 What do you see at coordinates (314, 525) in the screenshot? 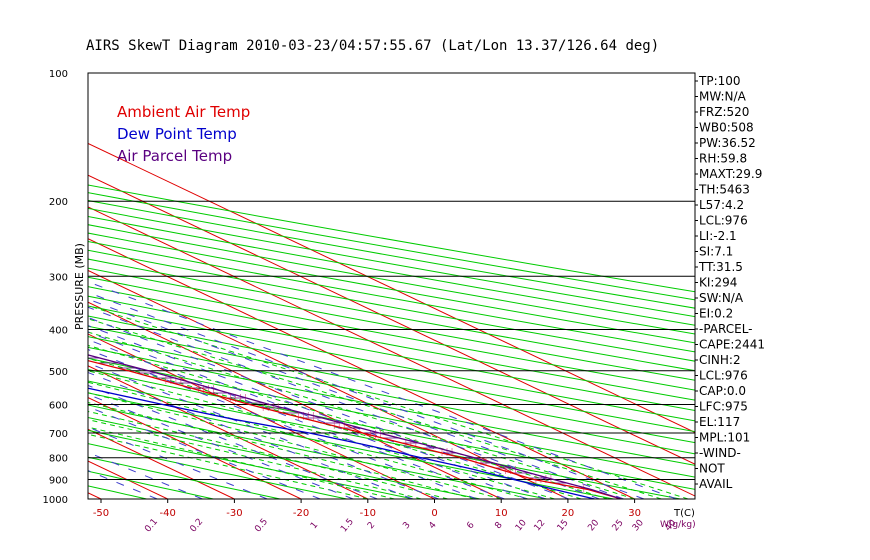
I see `mixing-ratio-label: 1` at bounding box center [314, 525].